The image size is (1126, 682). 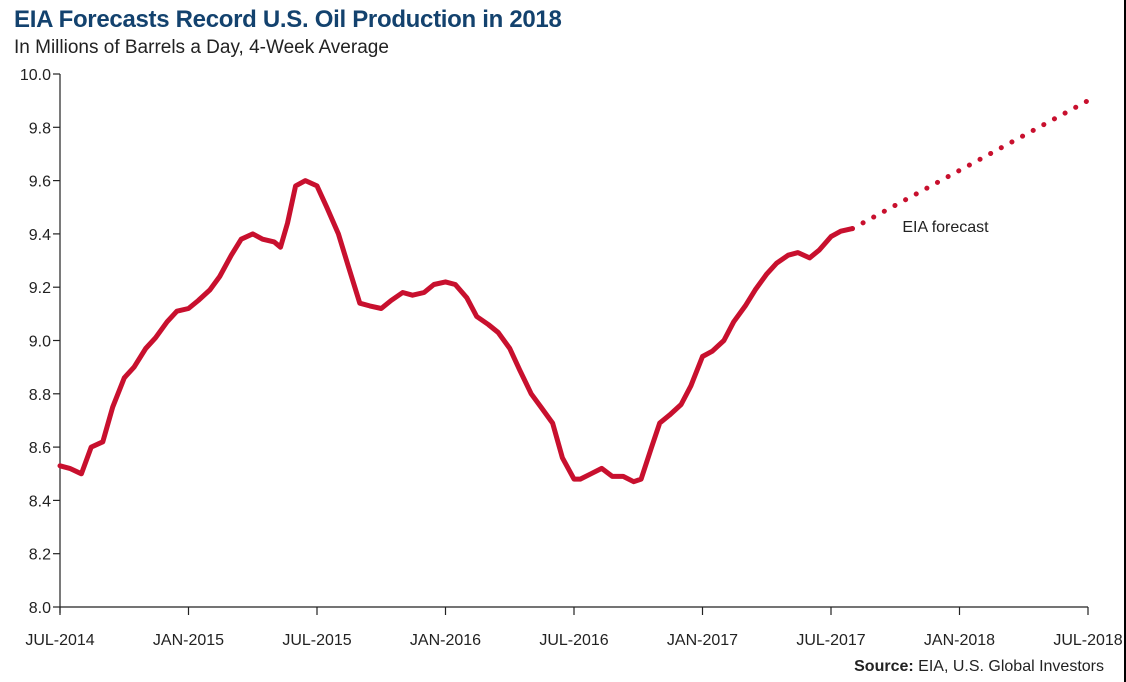 I want to click on y-tick-label: 9.2, so click(x=40, y=288).